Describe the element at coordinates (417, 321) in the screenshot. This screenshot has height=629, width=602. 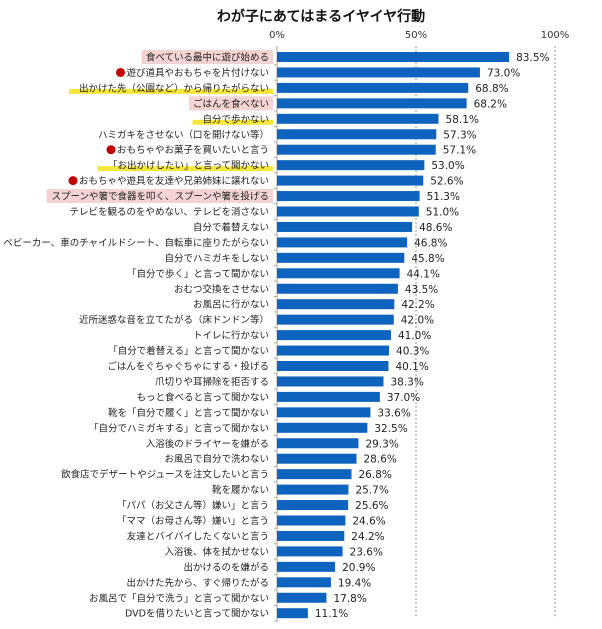
I see `value-label: 42.0%` at that location.